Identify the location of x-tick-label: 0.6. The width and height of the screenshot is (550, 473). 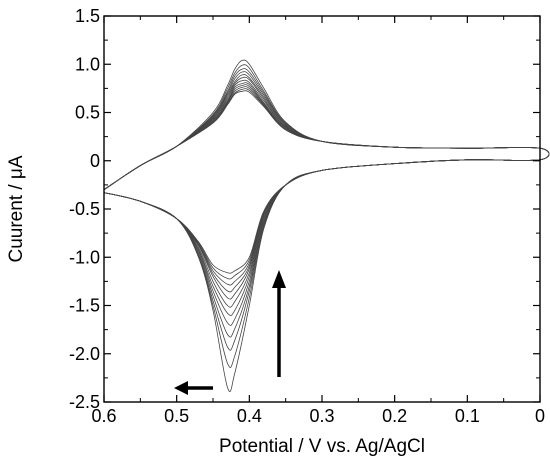
(103, 416).